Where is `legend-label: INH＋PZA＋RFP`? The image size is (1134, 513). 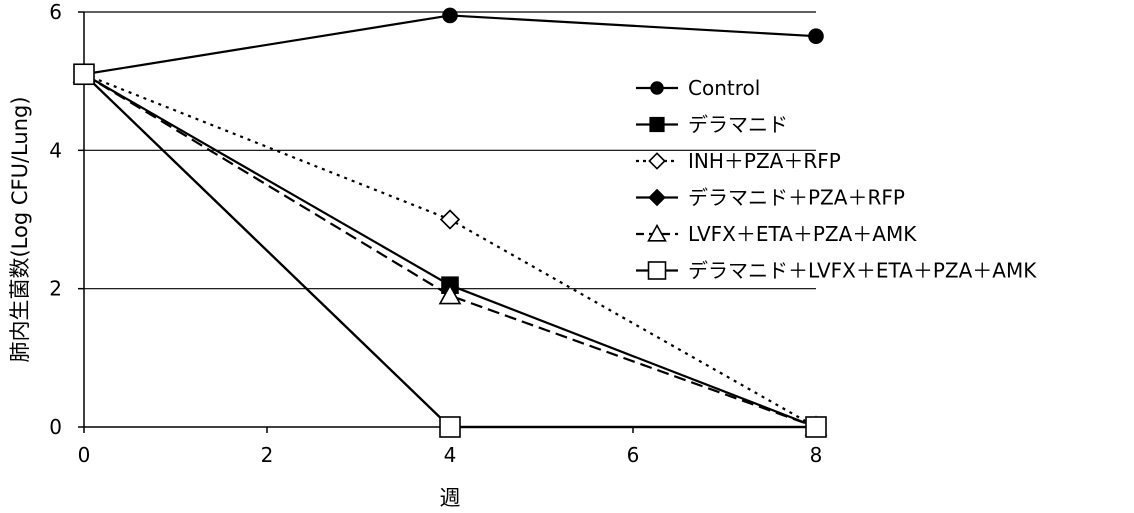
legend-label: INH＋PZA＋RFP is located at coordinates (764, 161).